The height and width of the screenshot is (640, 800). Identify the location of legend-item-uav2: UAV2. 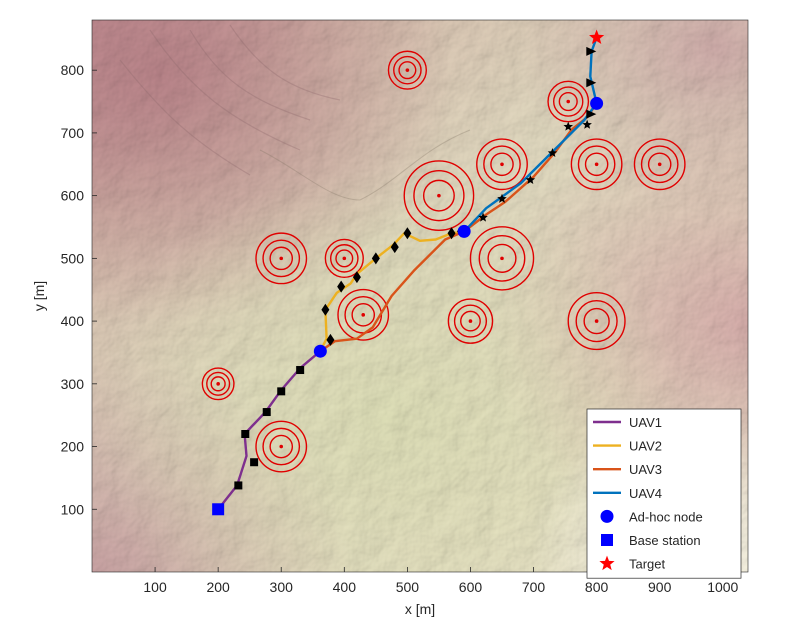
(627, 446).